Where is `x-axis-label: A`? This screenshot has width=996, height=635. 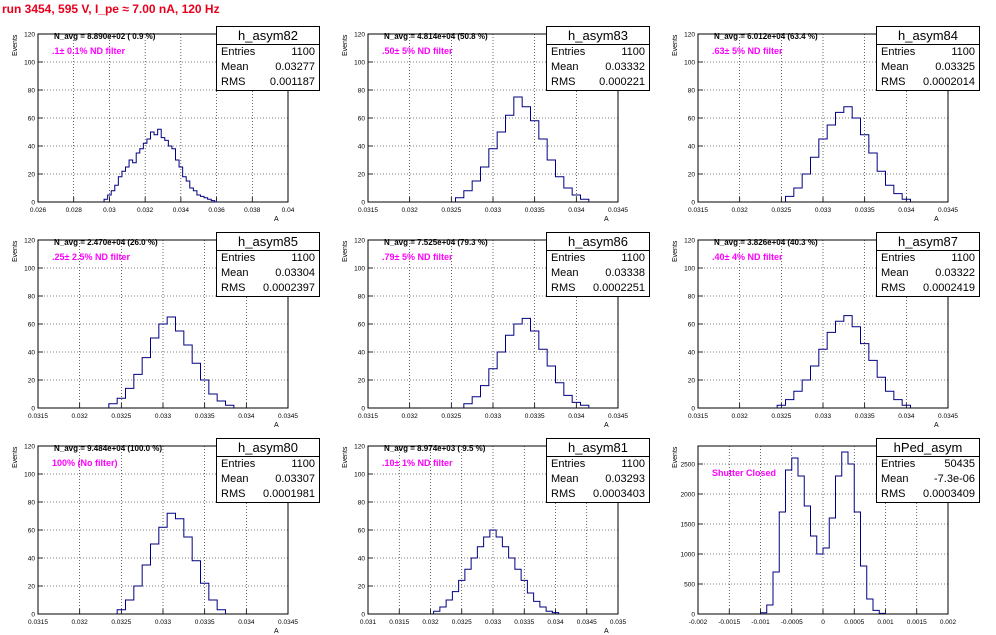
x-axis-label: A is located at coordinates (936, 425).